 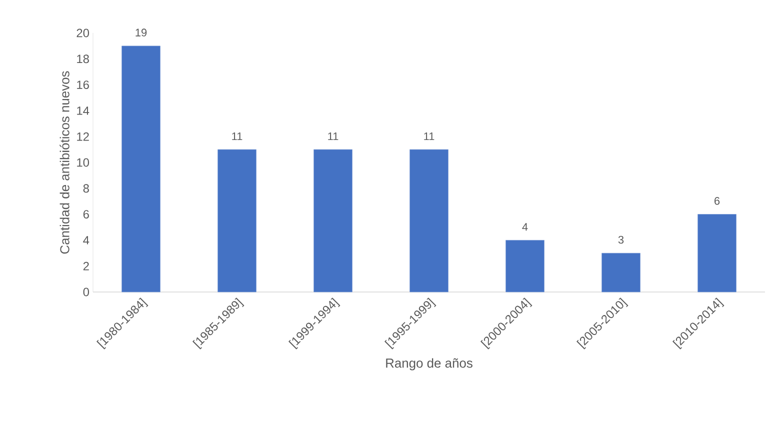 I want to click on y-tick-label: 8, so click(x=86, y=188).